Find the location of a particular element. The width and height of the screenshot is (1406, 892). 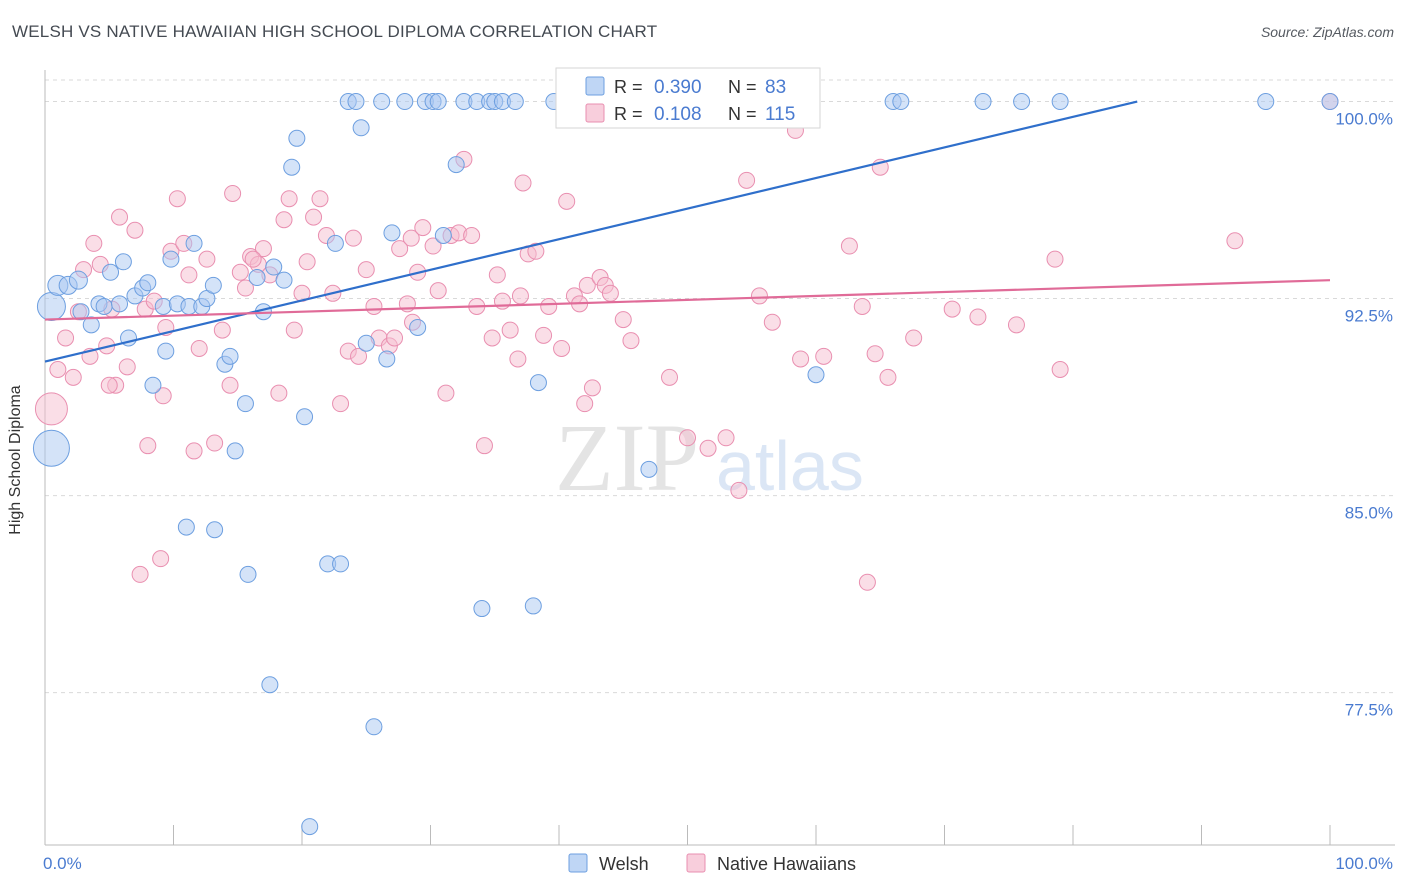

legend-swatch-native-hawaiians is located at coordinates (696, 863).